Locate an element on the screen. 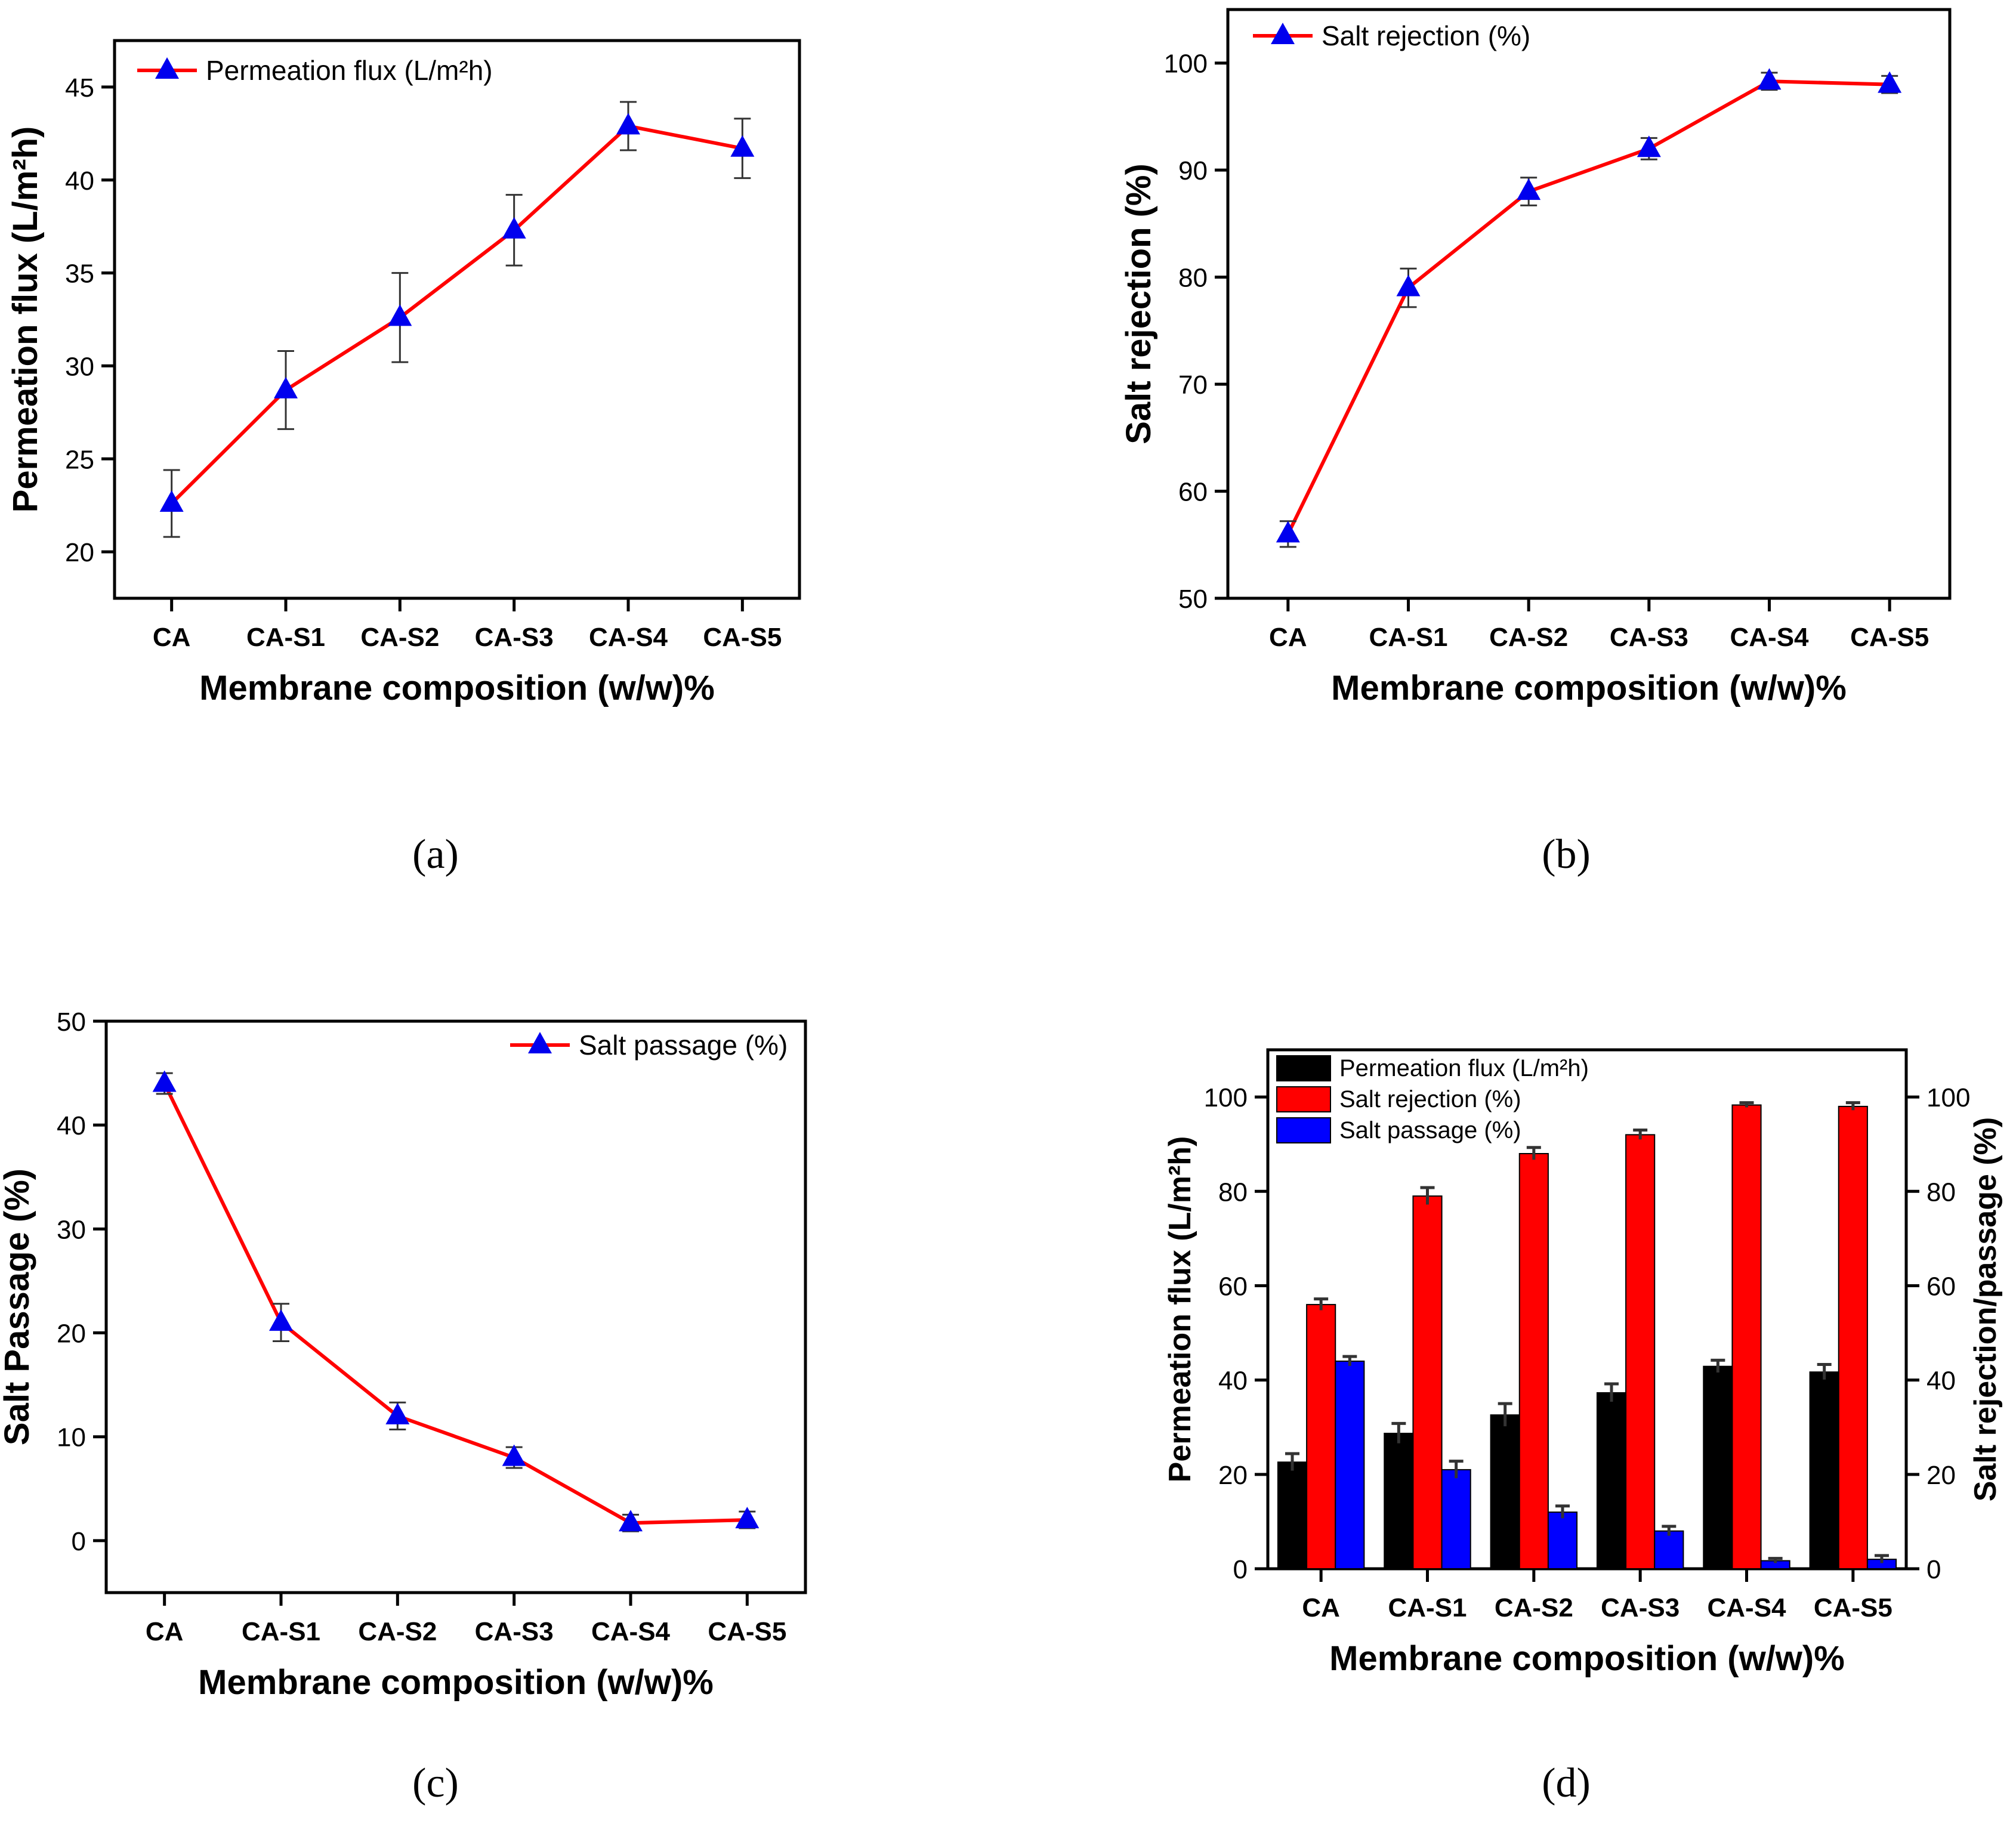 The height and width of the screenshot is (1833, 2016). y-tick-label: 60 is located at coordinates (1233, 1286).